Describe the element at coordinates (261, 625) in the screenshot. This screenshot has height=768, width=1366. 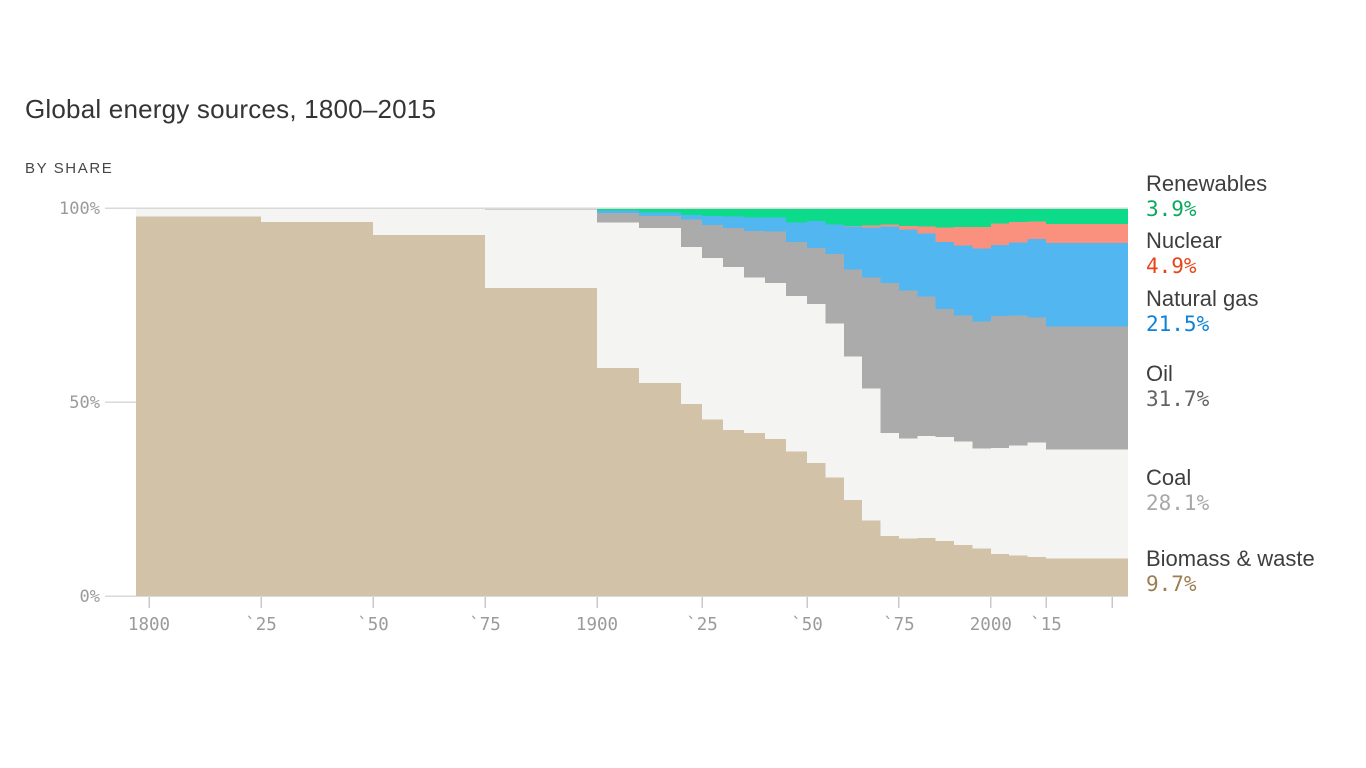
I see `x-tick-label-1825: `25` at that location.